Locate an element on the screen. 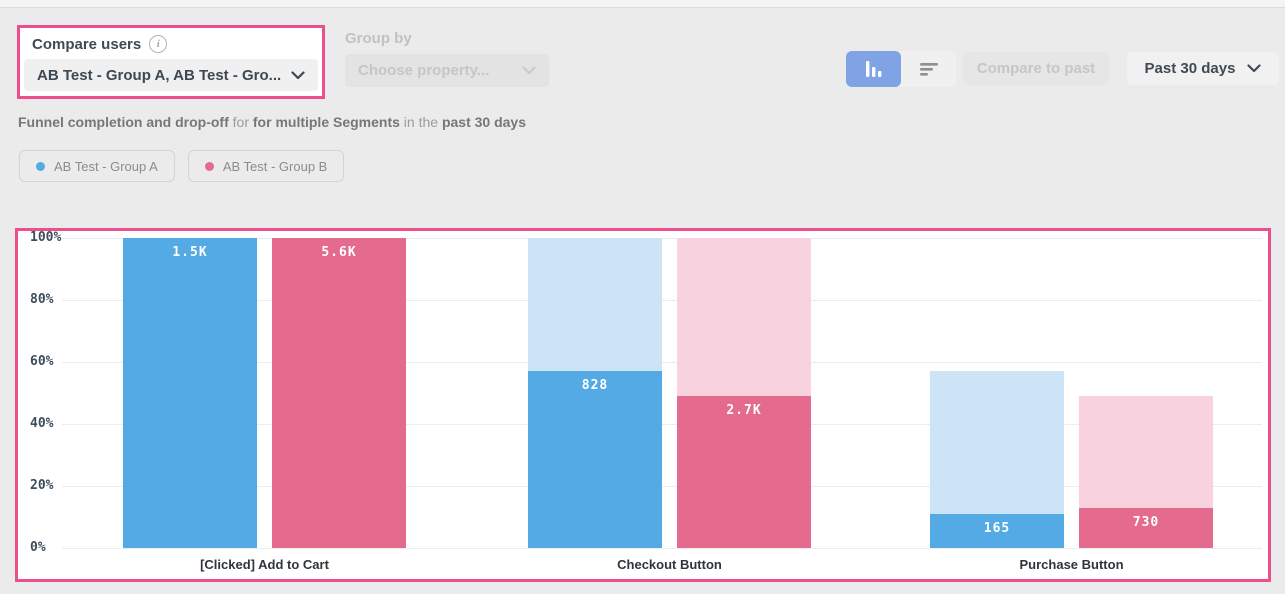 The width and height of the screenshot is (1285, 594). funnel-bar: 828 is located at coordinates (595, 459).